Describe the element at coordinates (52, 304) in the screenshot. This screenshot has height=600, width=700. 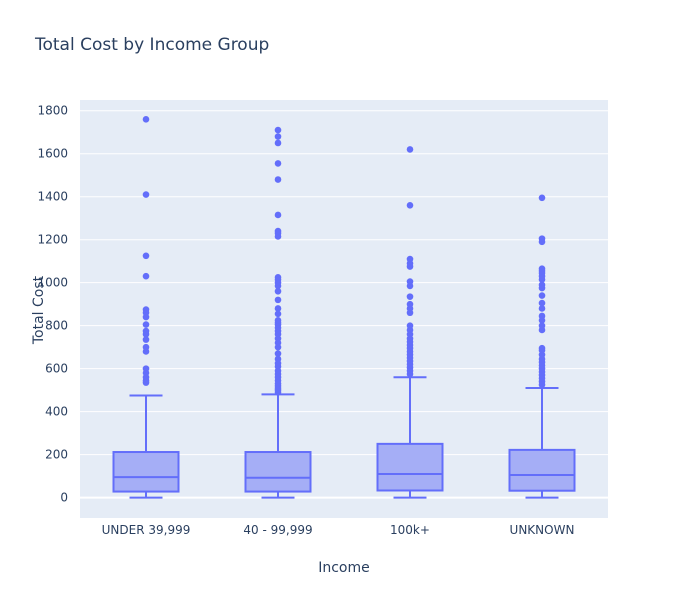
I see `y-axis-ticks: 0 200 400 600 800 1000 1200 1400 1600 1800` at that location.